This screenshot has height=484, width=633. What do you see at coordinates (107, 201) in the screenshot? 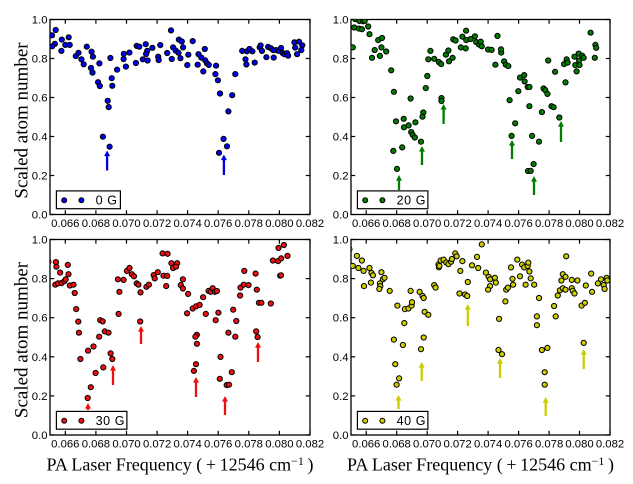
I see `svg-text: 0 G` at bounding box center [107, 201].